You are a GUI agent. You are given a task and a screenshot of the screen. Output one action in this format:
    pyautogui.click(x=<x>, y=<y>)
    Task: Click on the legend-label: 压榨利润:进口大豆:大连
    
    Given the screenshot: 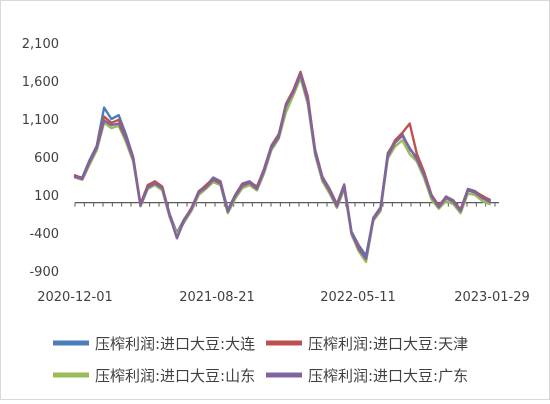 What is the action you would take?
    pyautogui.click(x=175, y=344)
    